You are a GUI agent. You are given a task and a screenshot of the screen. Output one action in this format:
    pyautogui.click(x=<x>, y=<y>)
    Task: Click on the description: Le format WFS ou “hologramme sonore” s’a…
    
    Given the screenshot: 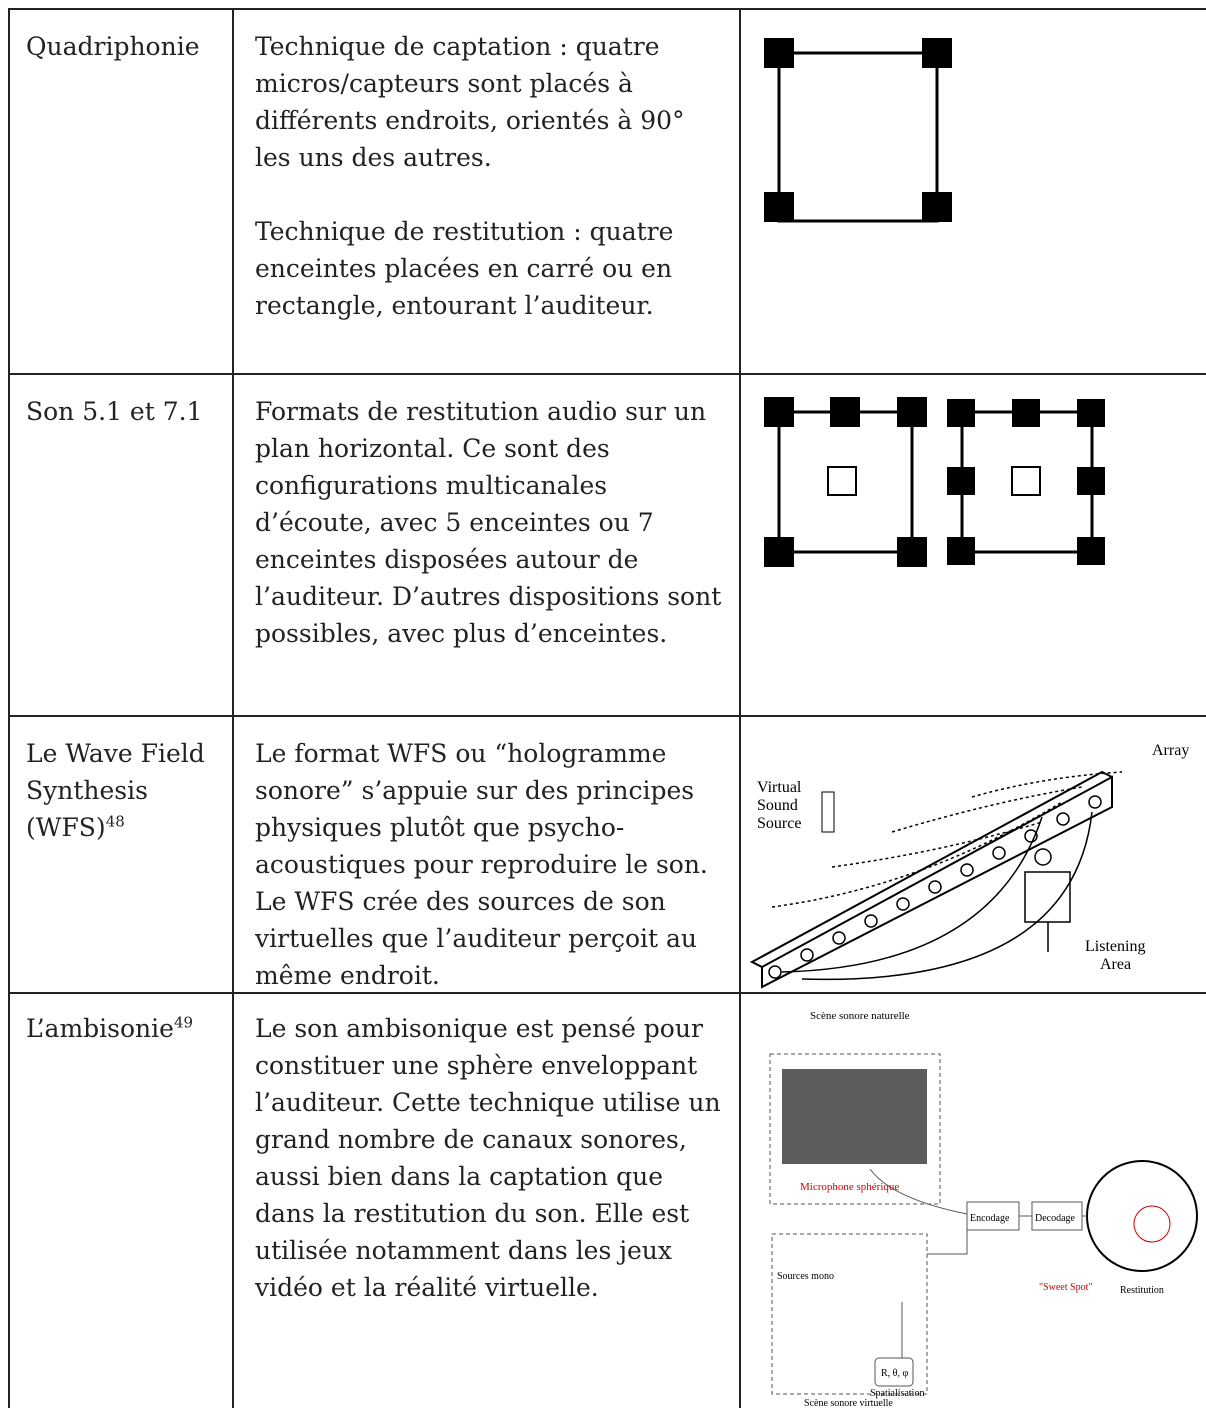 What is the action you would take?
    pyautogui.click(x=490, y=864)
    